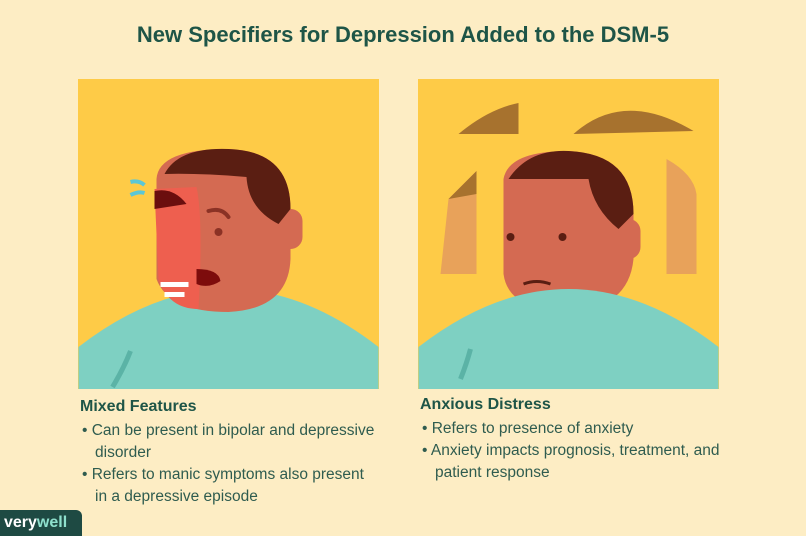 The image size is (806, 536). What do you see at coordinates (52, 522) in the screenshot?
I see `logo-part: well` at bounding box center [52, 522].